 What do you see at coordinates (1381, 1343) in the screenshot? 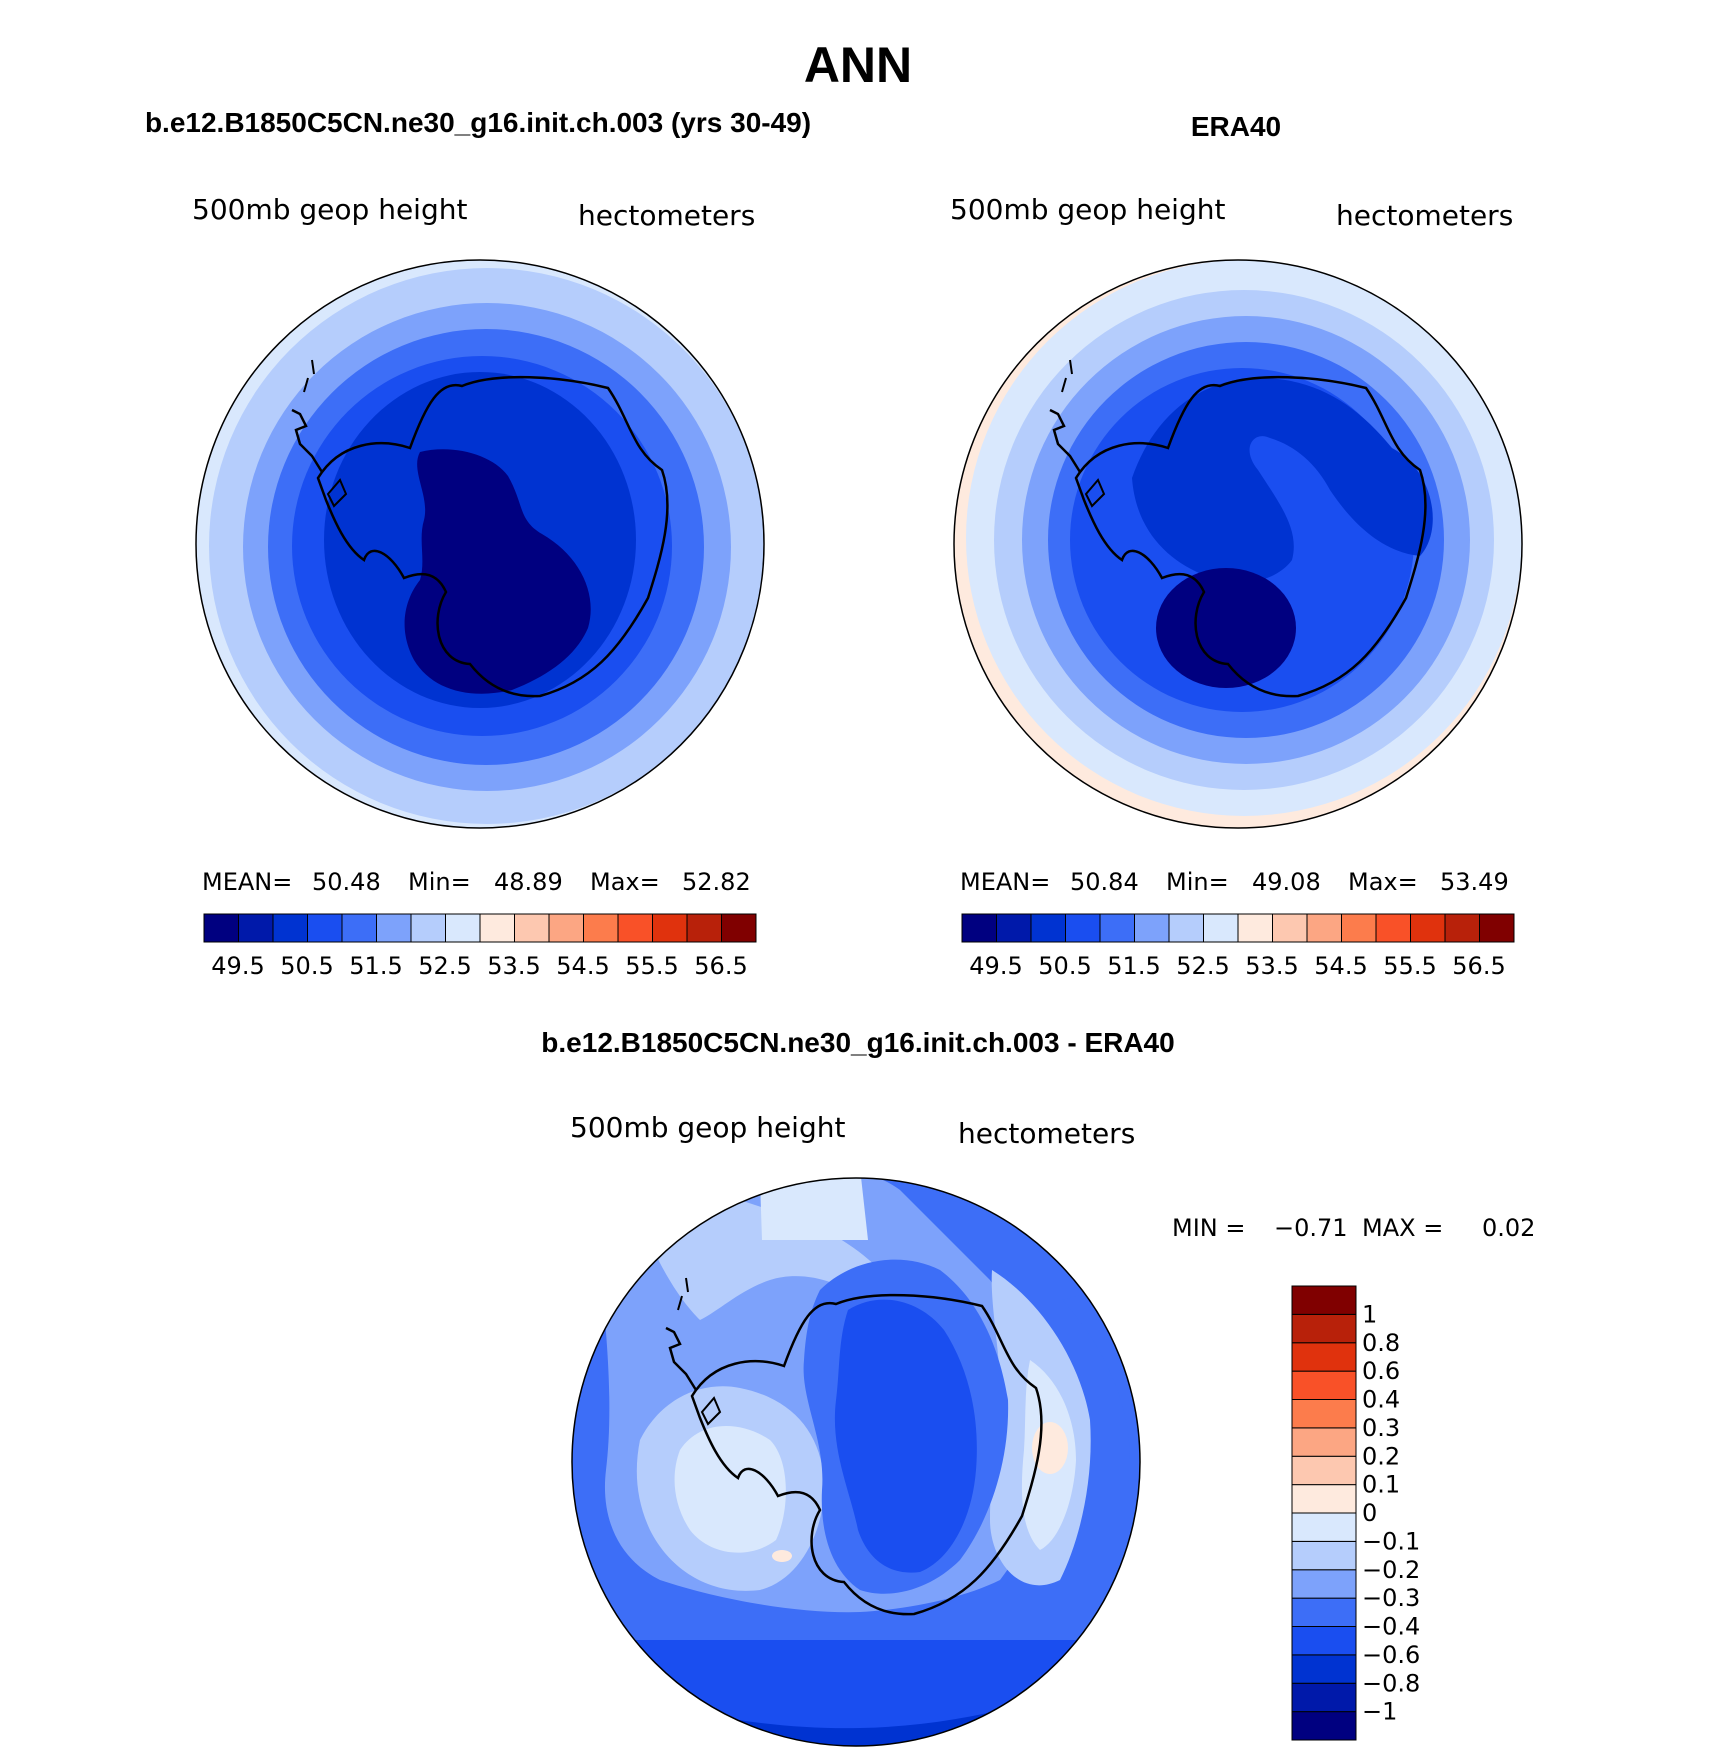
I see `panel-difference-colorbar-tick-label: 0.8` at bounding box center [1381, 1343].